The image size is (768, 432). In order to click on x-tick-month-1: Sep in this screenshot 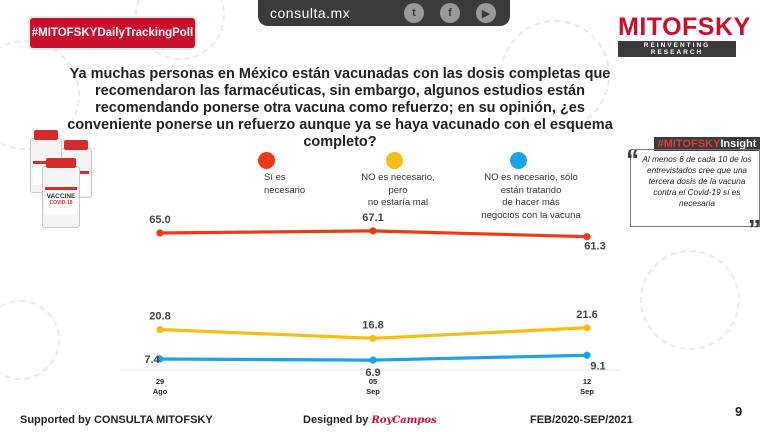, I will do `click(373, 391)`.